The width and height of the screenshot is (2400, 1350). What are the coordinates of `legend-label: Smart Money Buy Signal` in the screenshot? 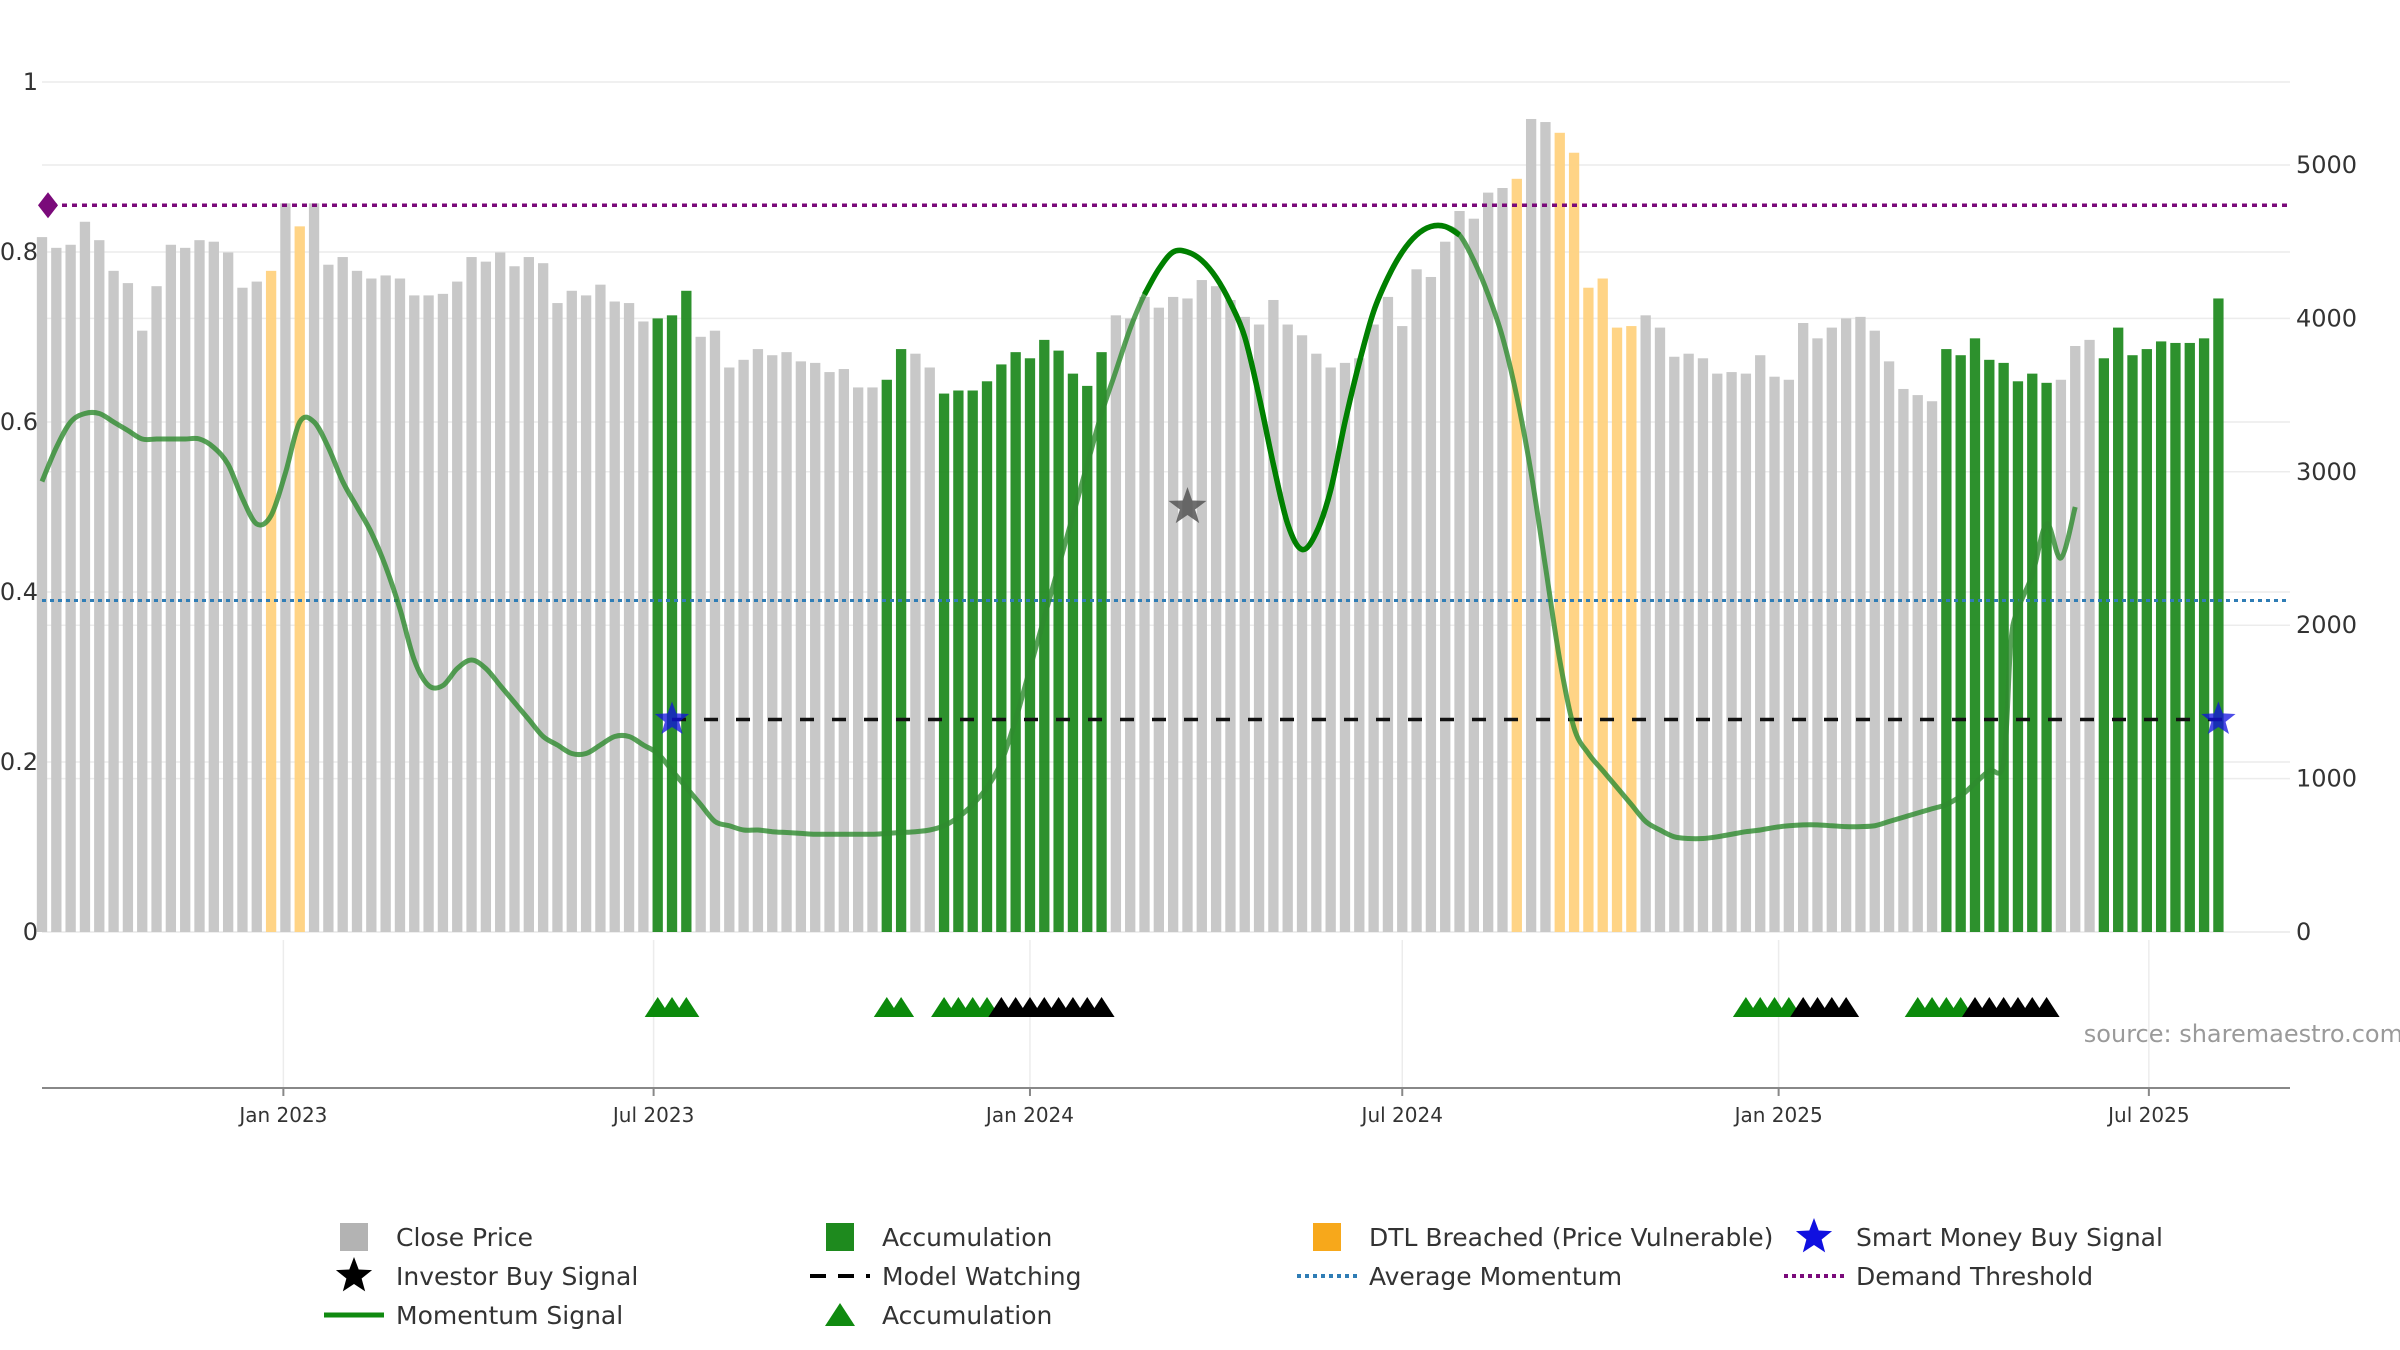 It's located at (2009, 1237).